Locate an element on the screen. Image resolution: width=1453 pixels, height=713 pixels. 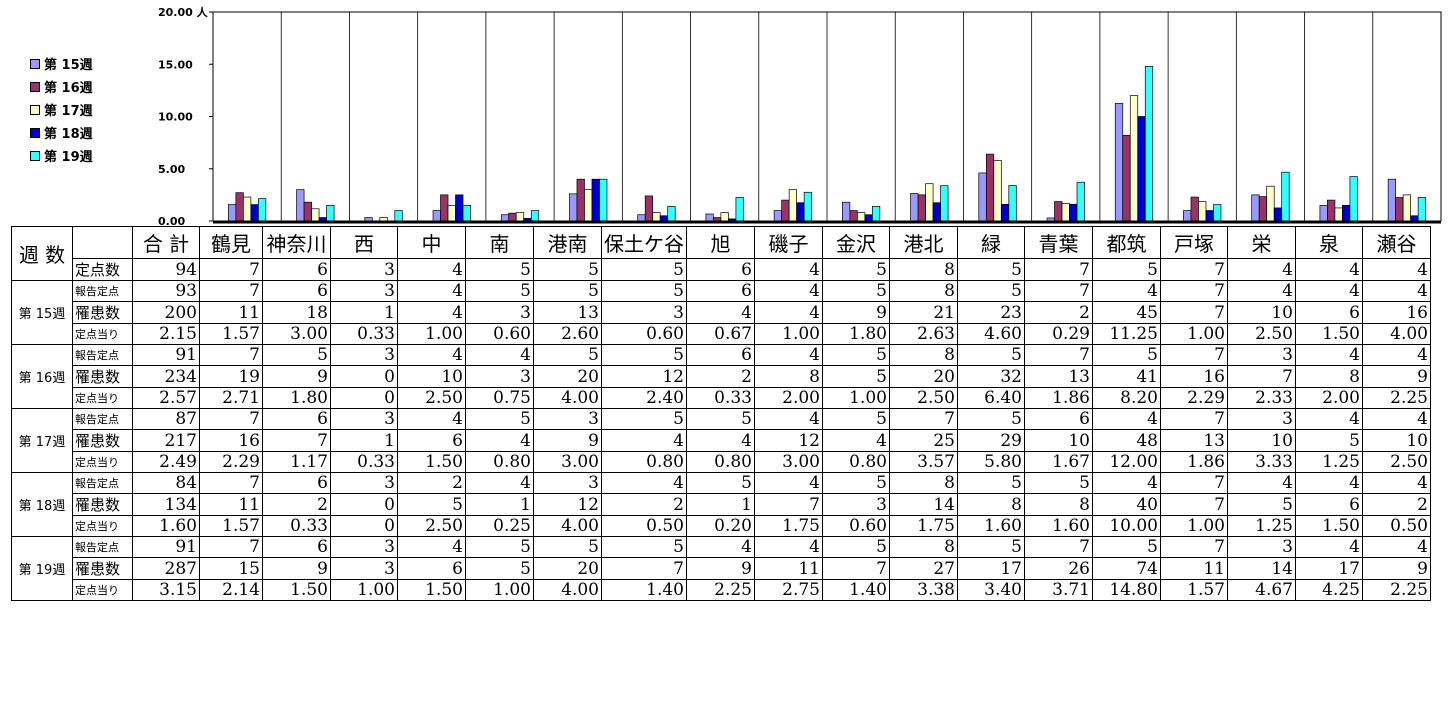
table-row: 第 18週 報告定点 84 7 6 3 2 4 3 4 5 4 5 8 5 5 4 7 4 4 4 is located at coordinates (721, 504).